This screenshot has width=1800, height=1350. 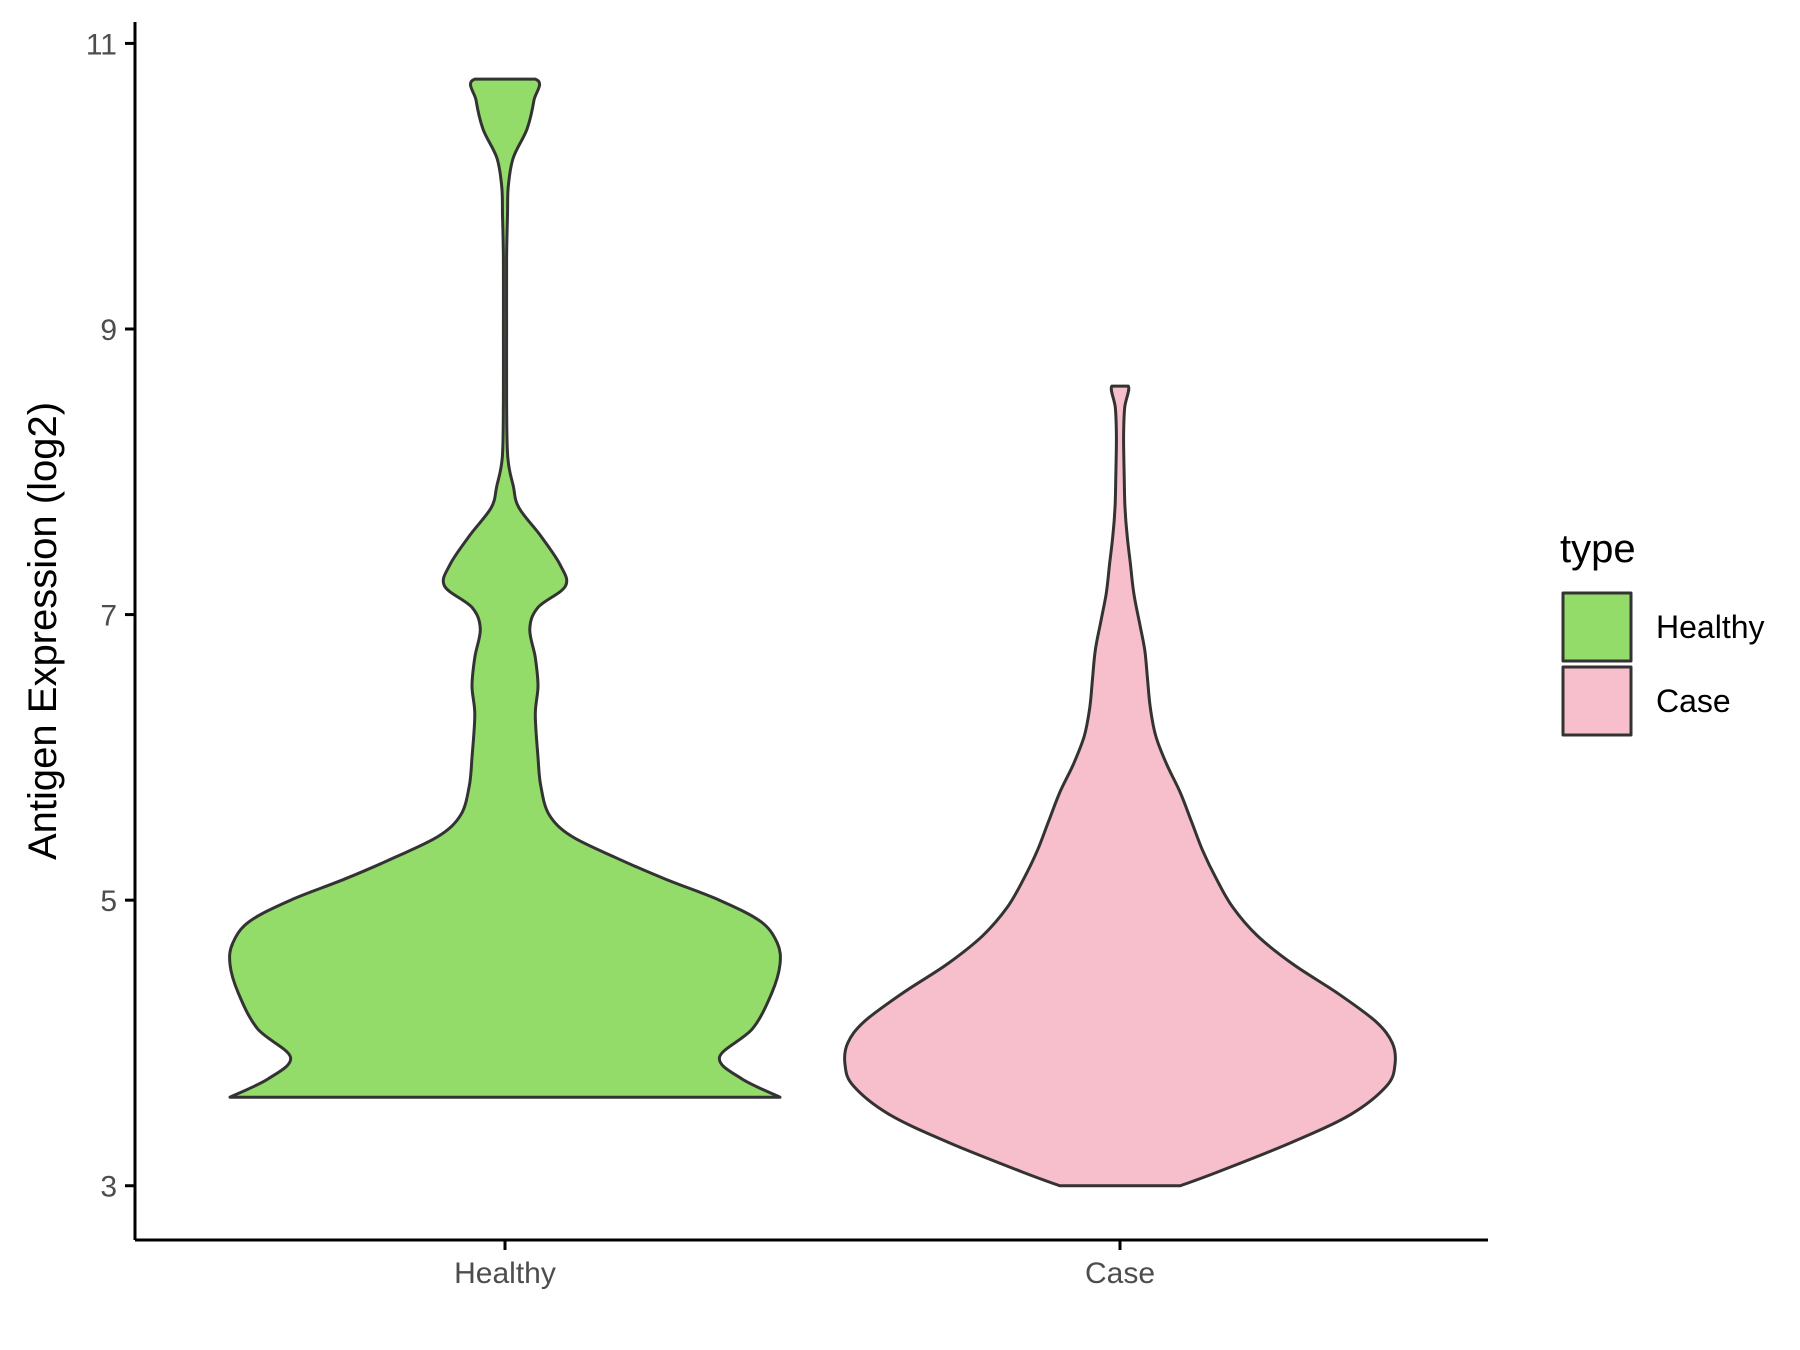 I want to click on y-tick-label: 11, so click(x=101, y=44).